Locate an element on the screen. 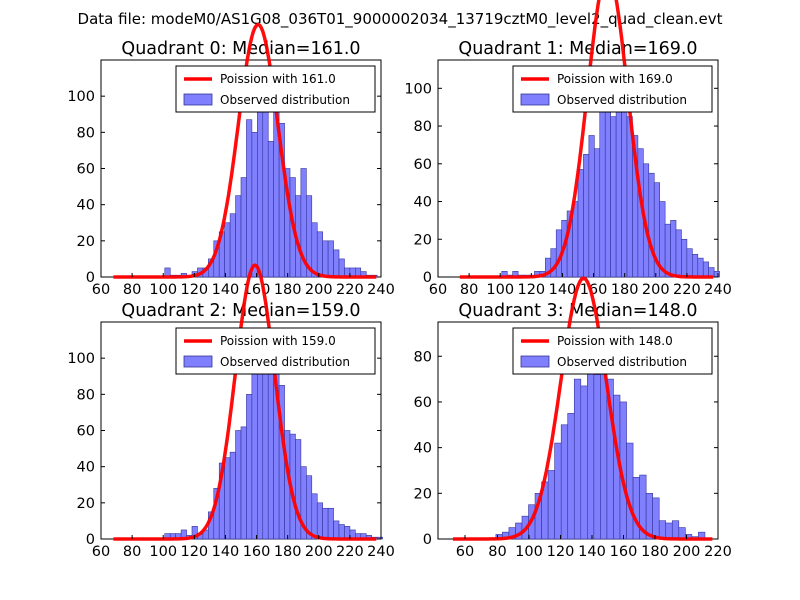 The width and height of the screenshot is (800, 600). quadrant-3-title: Quadrant 3: Median=148.0 is located at coordinates (577, 311).